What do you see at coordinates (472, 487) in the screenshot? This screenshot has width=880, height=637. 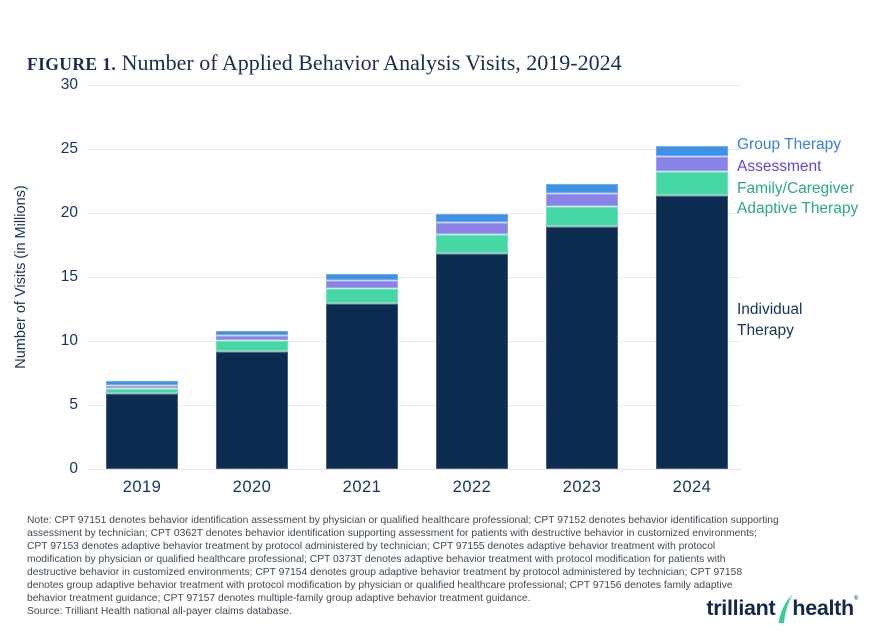 I see `x-tick-label-2022: 2022` at bounding box center [472, 487].